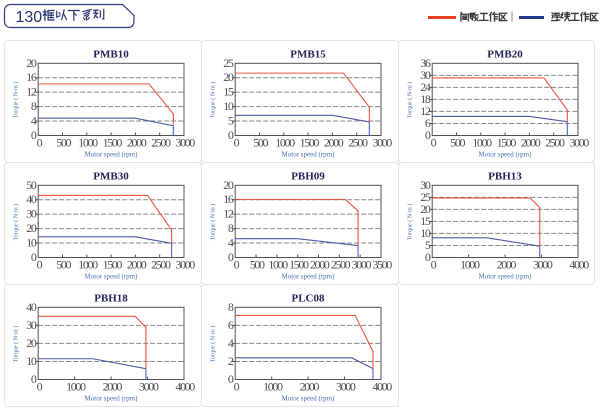  What do you see at coordinates (308, 55) in the screenshot?
I see `svg-text: PMB15` at bounding box center [308, 55].